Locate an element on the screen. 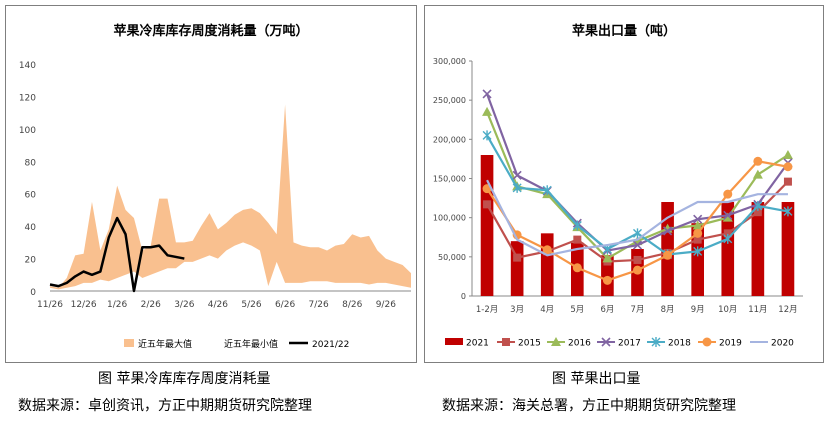  x-tick-label-5: 7月 is located at coordinates (638, 310).